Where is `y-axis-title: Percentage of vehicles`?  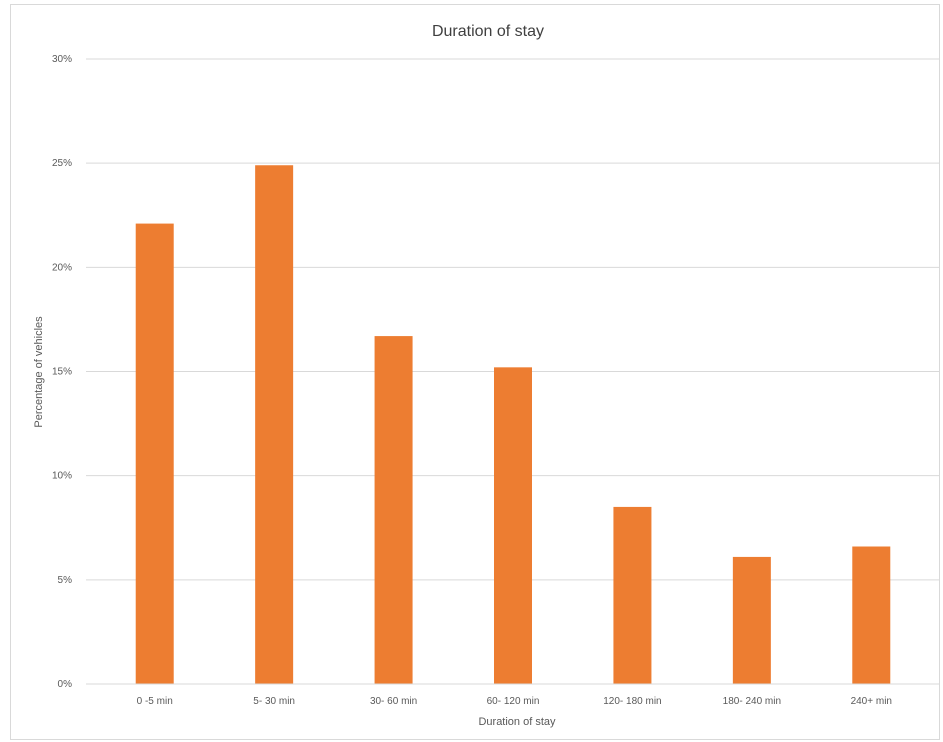
y-axis-title: Percentage of vehicles is located at coordinates (39, 372).